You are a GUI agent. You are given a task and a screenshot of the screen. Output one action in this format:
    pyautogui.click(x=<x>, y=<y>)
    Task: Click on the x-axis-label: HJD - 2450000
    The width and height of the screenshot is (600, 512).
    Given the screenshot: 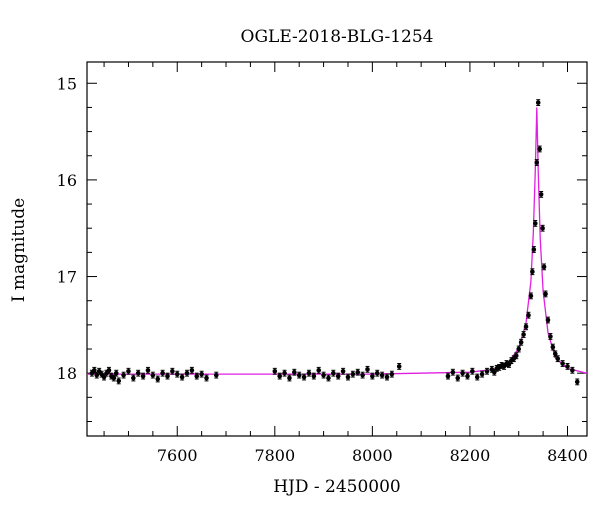 What is the action you would take?
    pyautogui.click(x=337, y=487)
    